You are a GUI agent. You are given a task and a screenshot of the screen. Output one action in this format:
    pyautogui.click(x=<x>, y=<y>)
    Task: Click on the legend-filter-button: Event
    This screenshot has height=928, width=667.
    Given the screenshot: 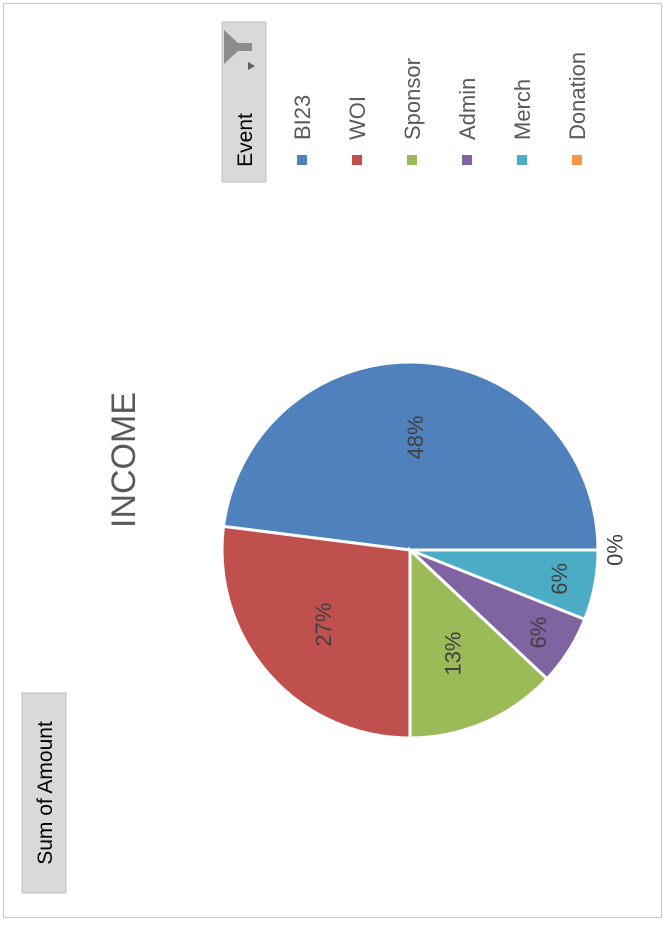 What is the action you would take?
    pyautogui.click(x=244, y=102)
    